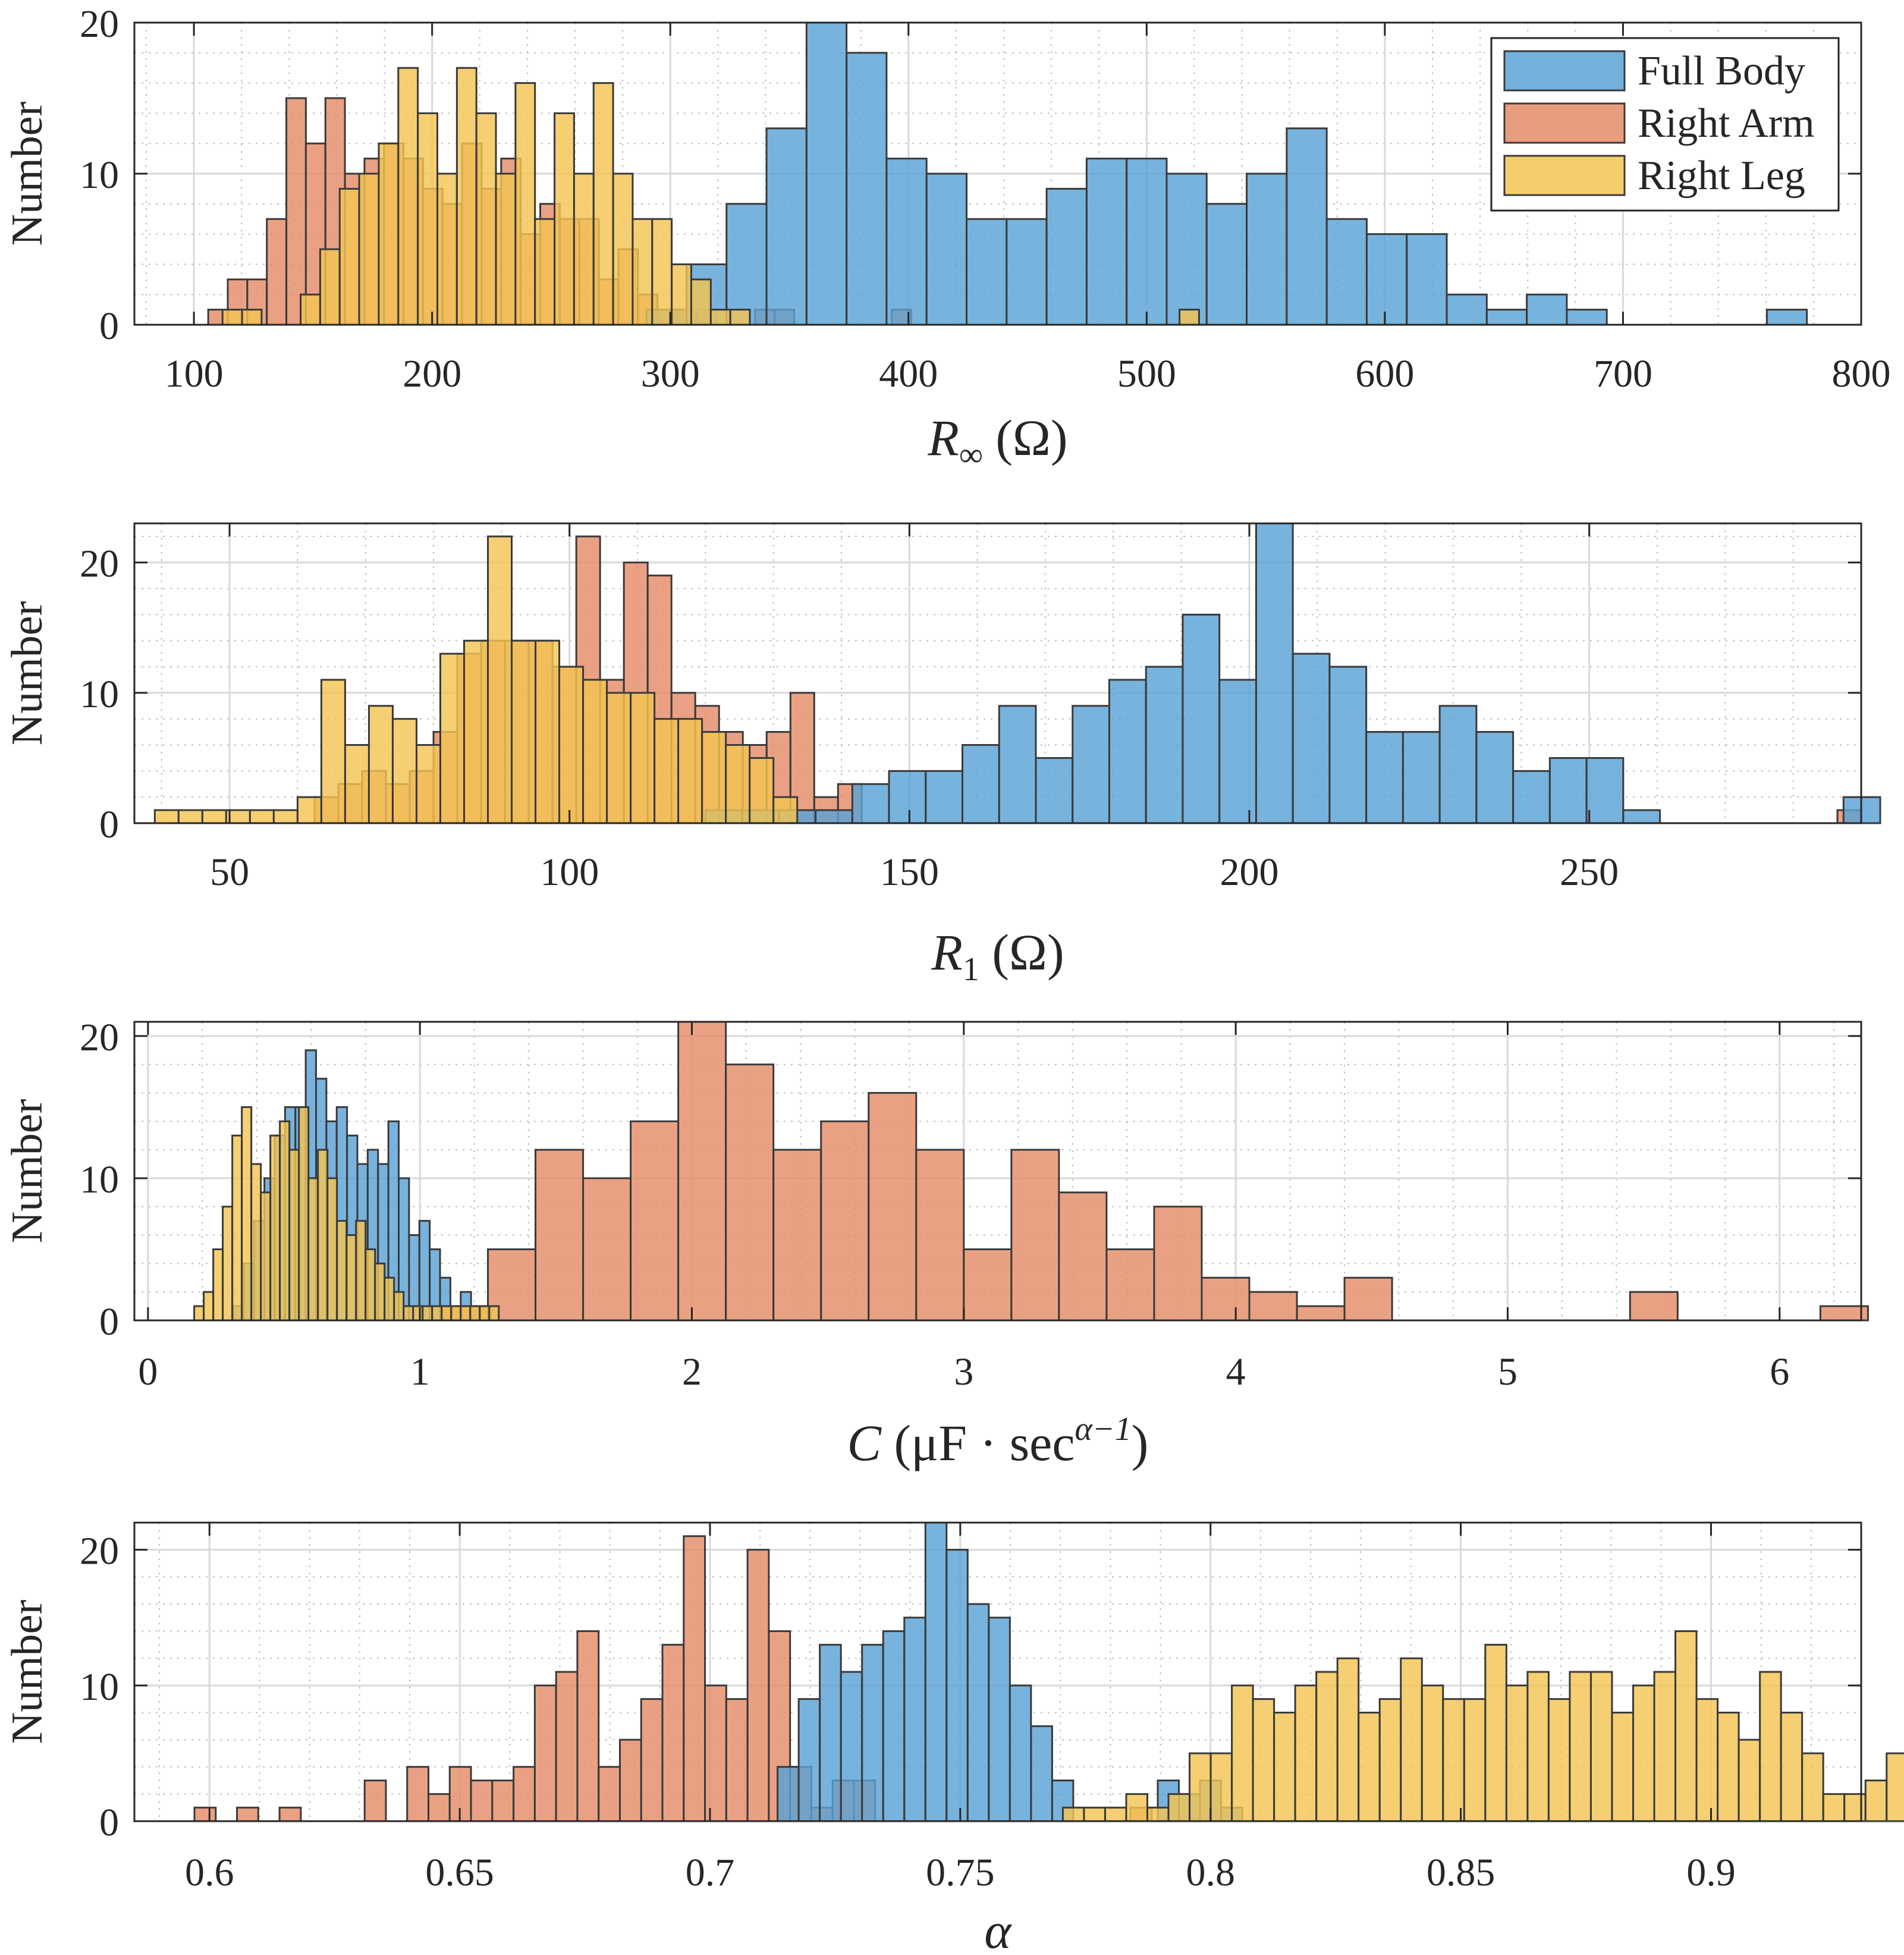 The width and height of the screenshot is (1904, 1955). Describe the element at coordinates (432, 374) in the screenshot. I see `x-tick-label: 200` at that location.